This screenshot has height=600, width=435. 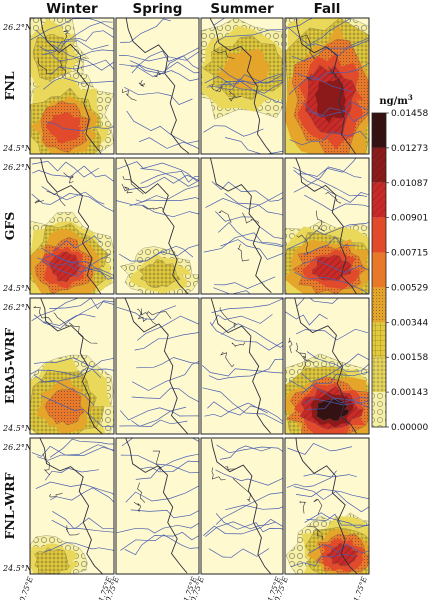 What do you see at coordinates (409, 288) in the screenshot?
I see `colorbar-tick-label: 0.00529` at bounding box center [409, 288].